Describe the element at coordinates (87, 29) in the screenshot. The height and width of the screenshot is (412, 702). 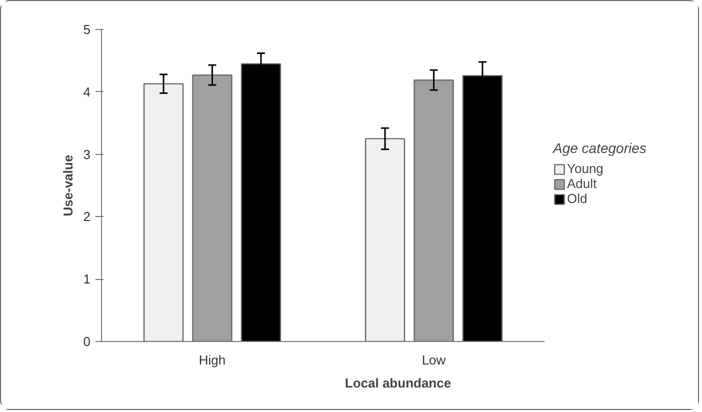
I see `y-tick-label: 5` at that location.